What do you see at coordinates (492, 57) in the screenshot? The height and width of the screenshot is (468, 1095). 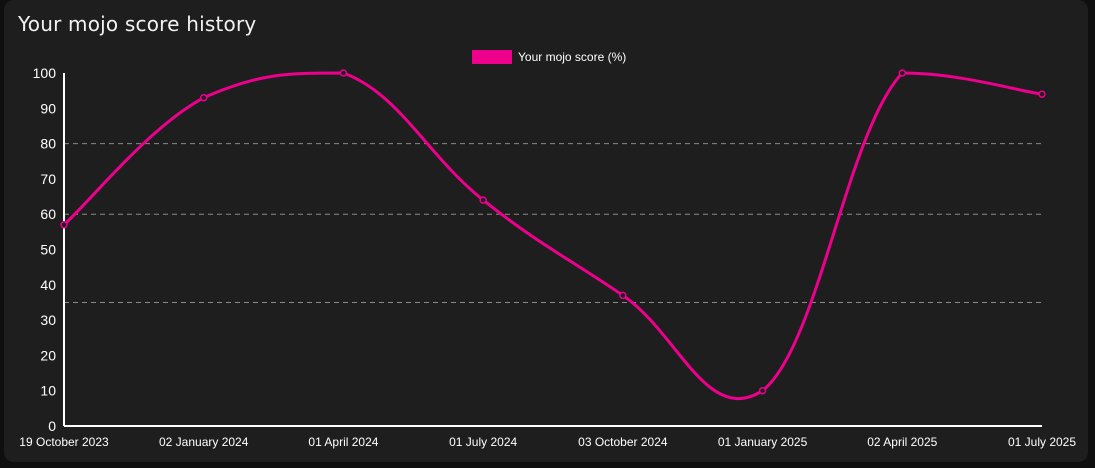 I see `legend-swatch` at bounding box center [492, 57].